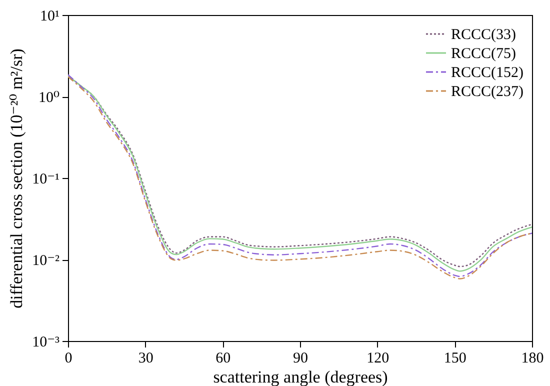  I want to click on x-tick-label: 0, so click(68, 358).